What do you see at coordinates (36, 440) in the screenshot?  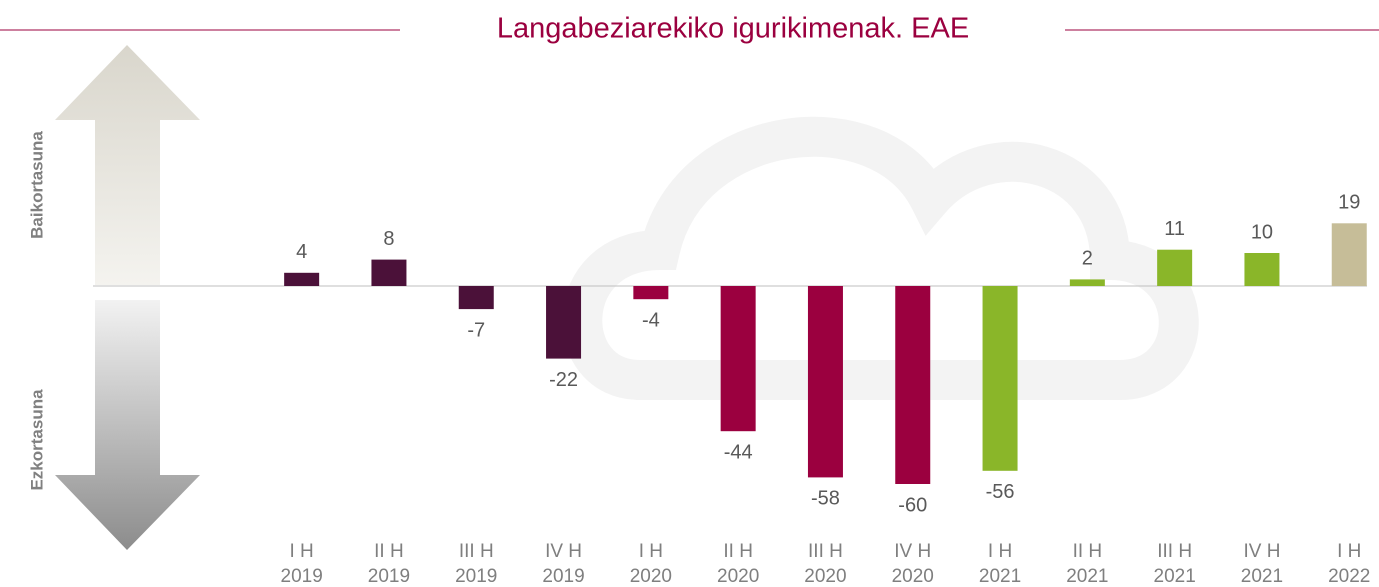 I see `negative-label: Ezkortasuna` at bounding box center [36, 440].